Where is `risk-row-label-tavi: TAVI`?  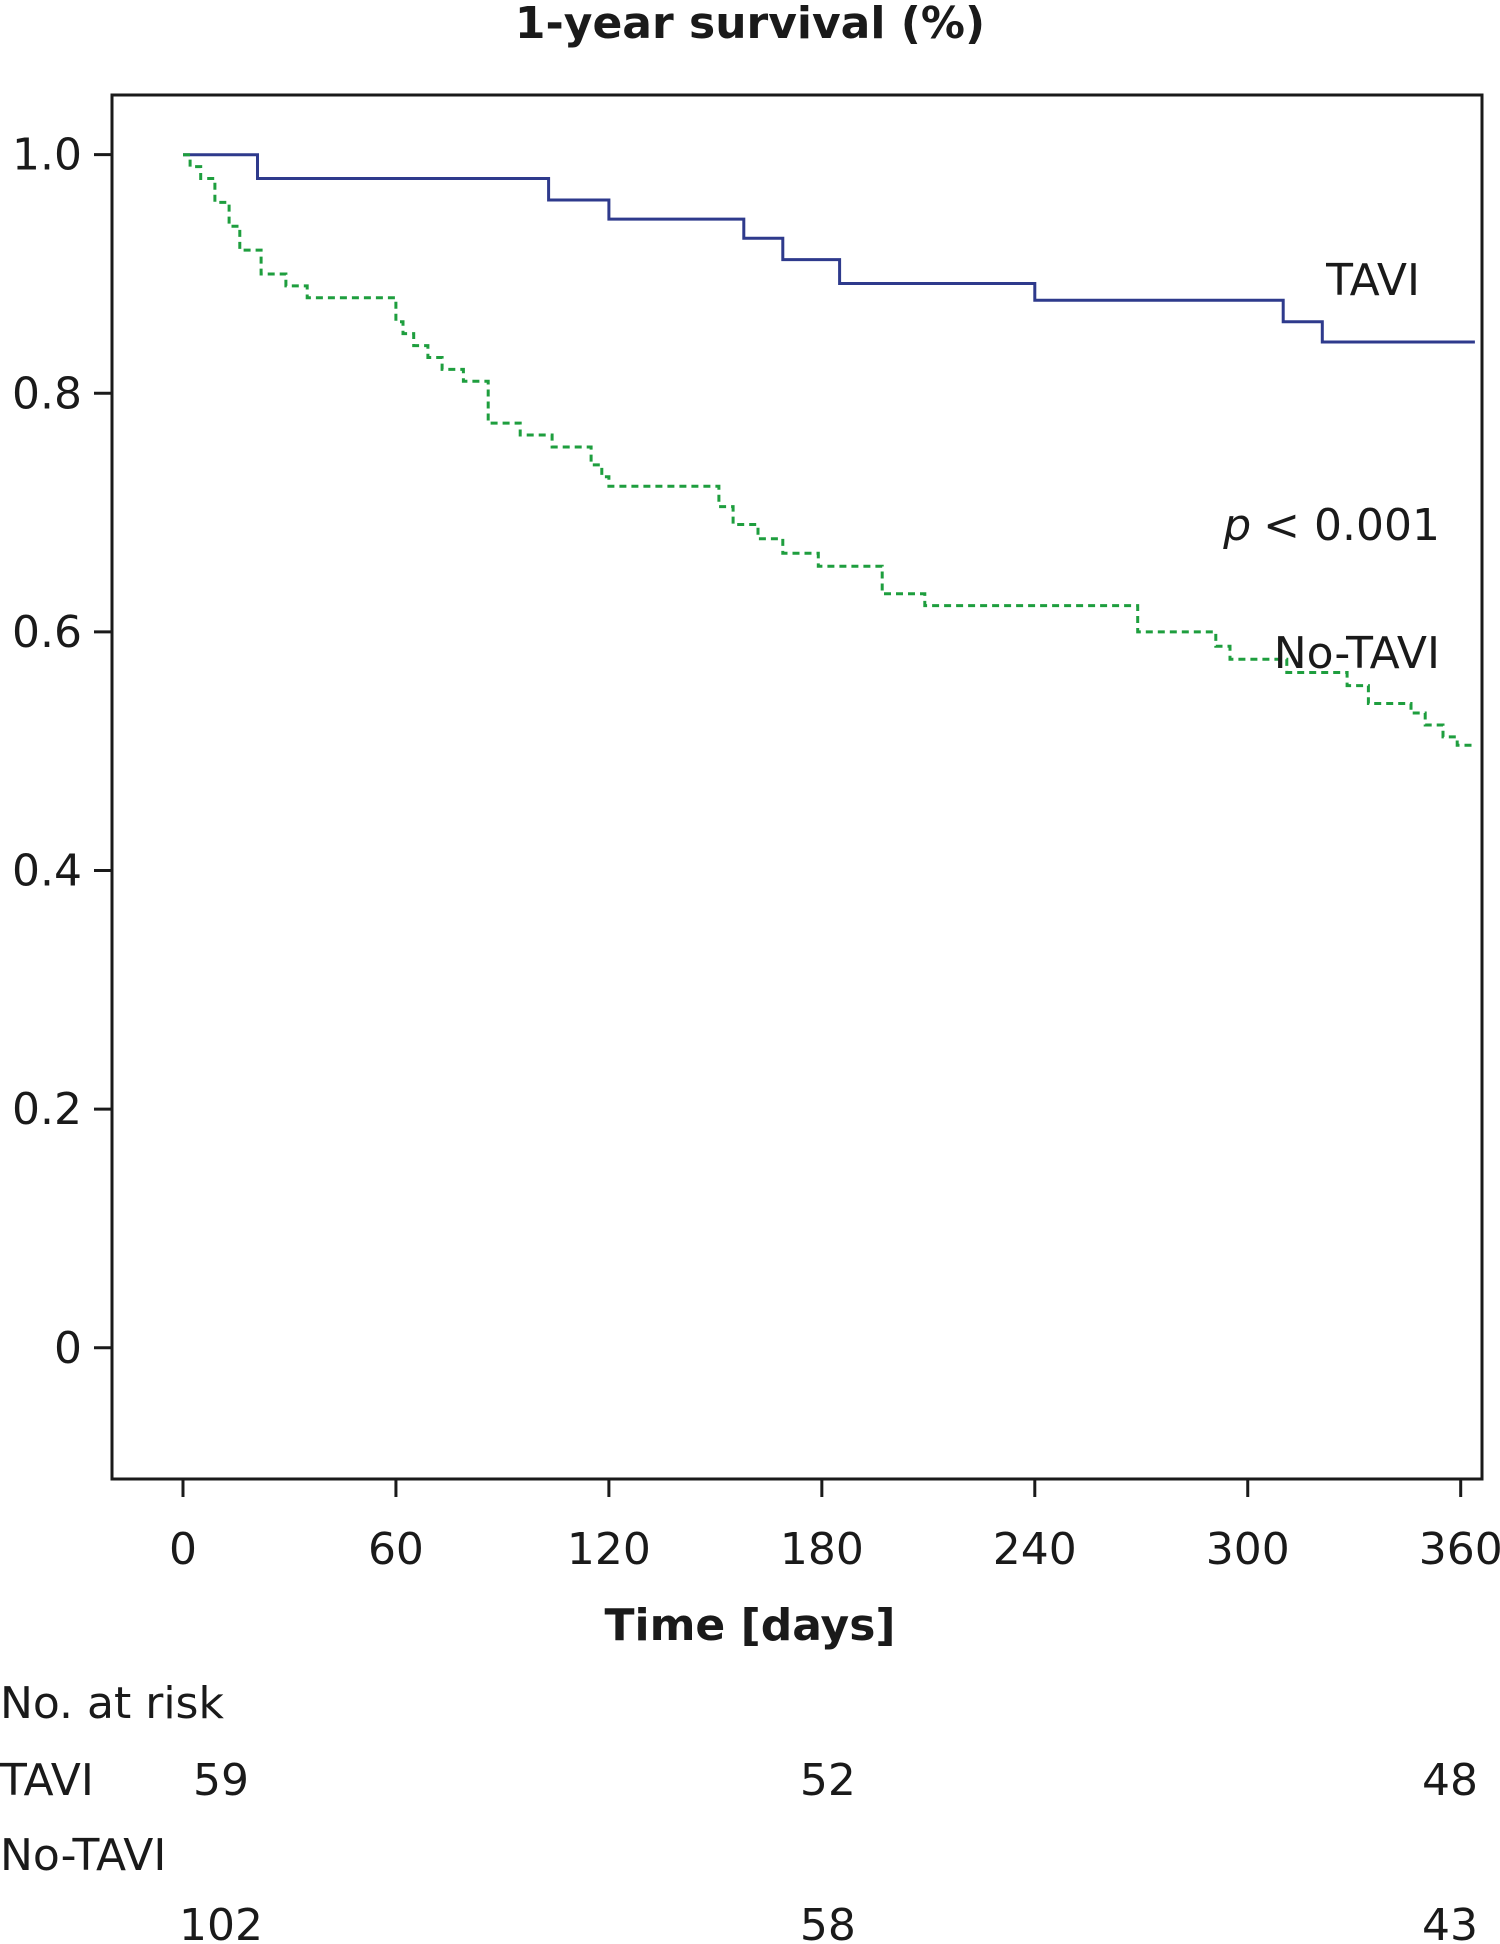
risk-row-label-tavi: TAVI is located at coordinates (47, 1780).